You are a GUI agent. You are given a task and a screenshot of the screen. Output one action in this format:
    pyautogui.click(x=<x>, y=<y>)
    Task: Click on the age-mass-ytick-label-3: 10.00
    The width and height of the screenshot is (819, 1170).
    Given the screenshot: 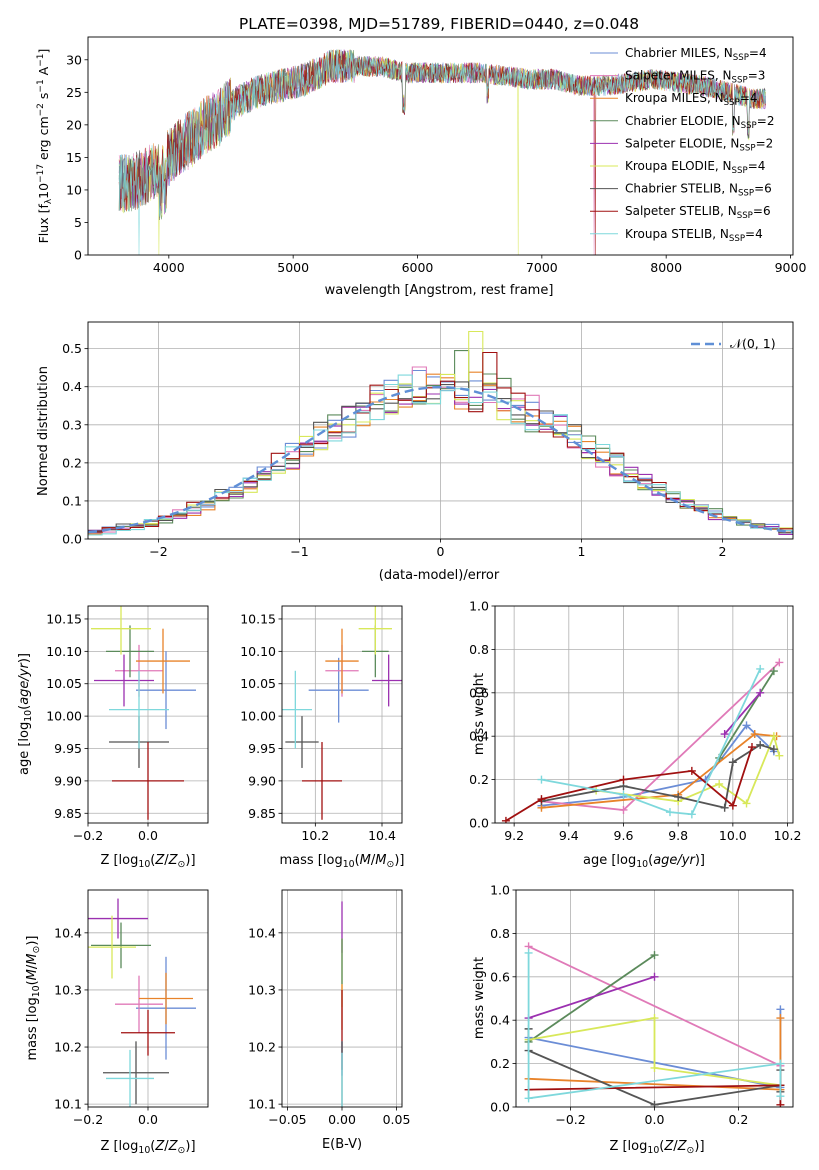 What is the action you would take?
    pyautogui.click(x=258, y=716)
    